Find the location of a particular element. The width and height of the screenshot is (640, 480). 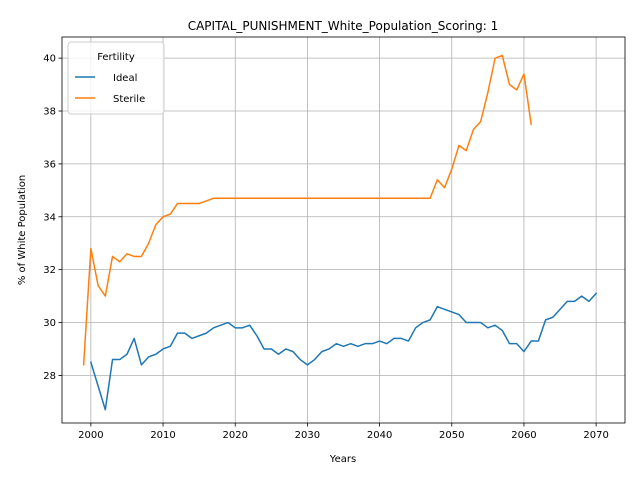

y-tick-label: 28 is located at coordinates (49, 376).